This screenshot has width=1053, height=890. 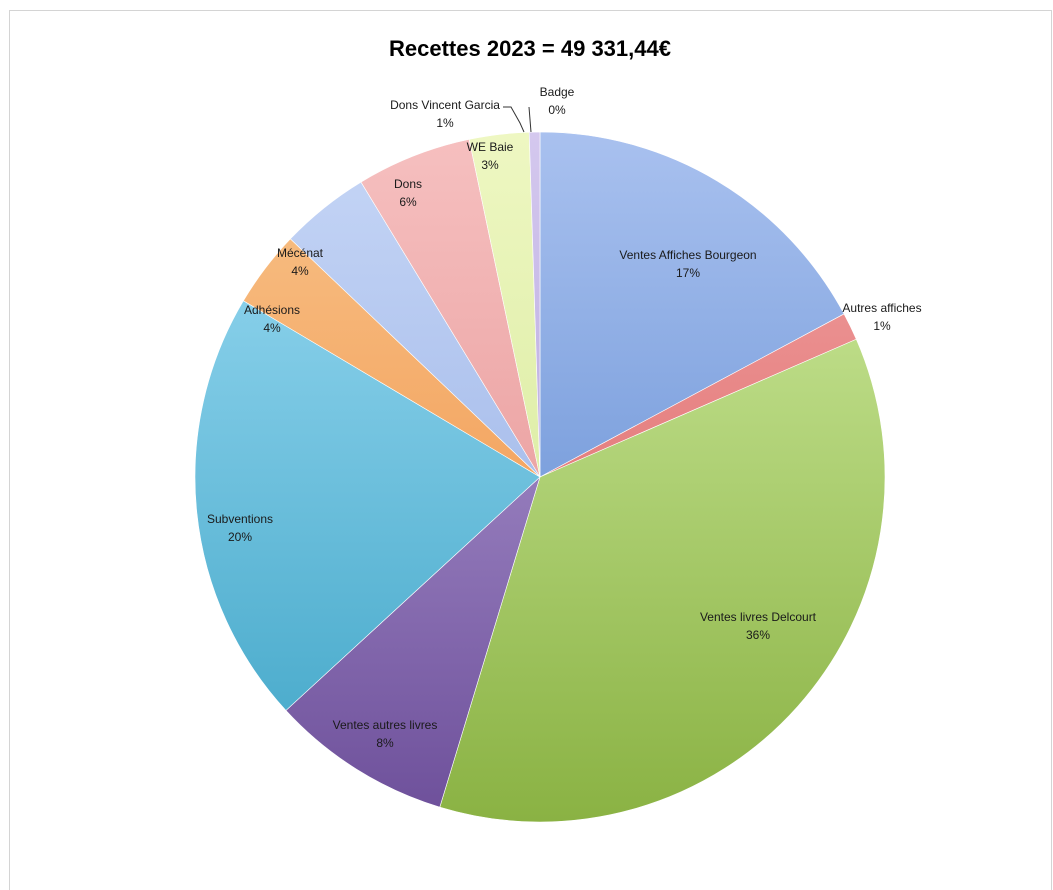 What do you see at coordinates (385, 734) in the screenshot?
I see `label-ventes-autres-livres: Ventes autres livres 8%` at bounding box center [385, 734].